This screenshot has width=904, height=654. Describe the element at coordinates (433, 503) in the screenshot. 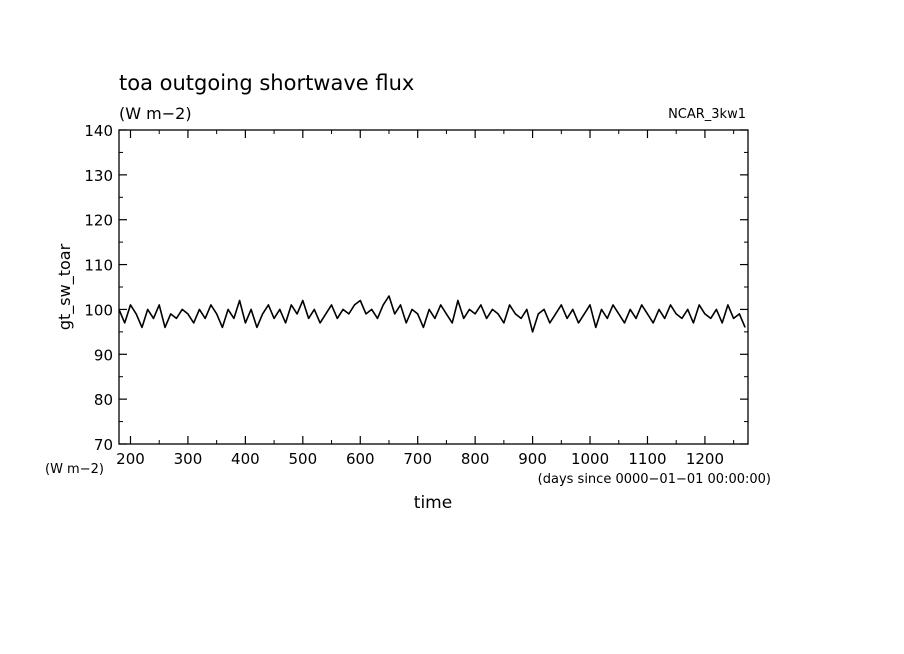

I see `x-axis-label: time` at that location.